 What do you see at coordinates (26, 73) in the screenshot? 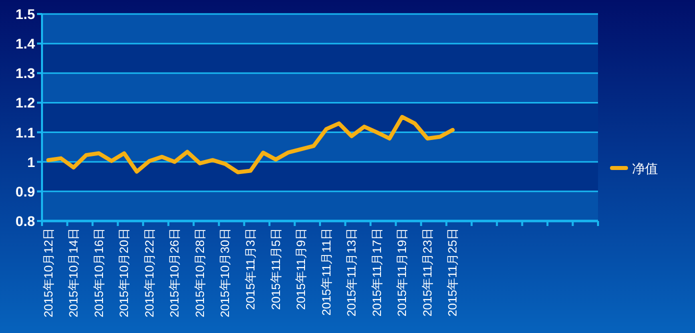
I see `y-tick-label: 1.3` at bounding box center [26, 73].